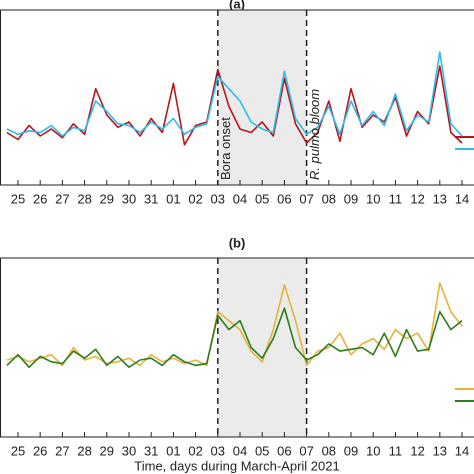 The image size is (474, 474). I want to click on panel-title: (a), so click(237, 5).